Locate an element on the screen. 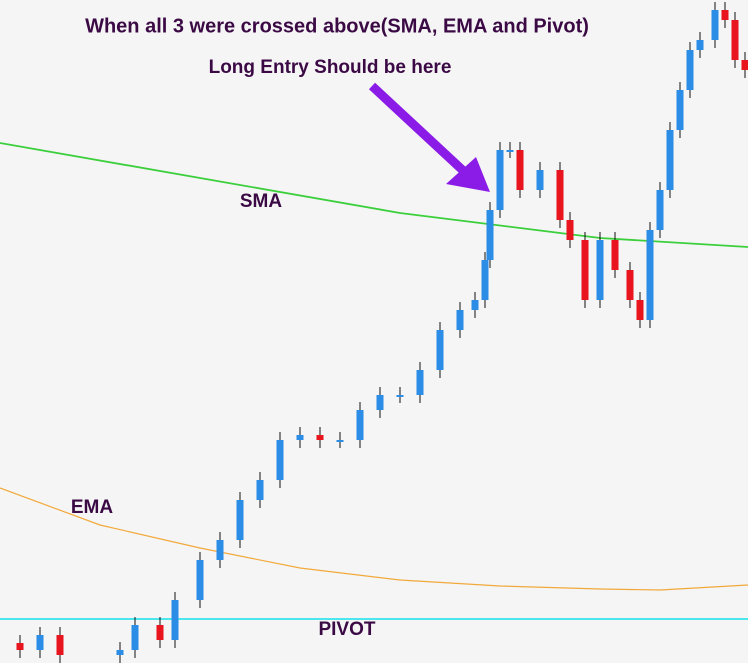 The image size is (748, 663). line-label: PIVOT is located at coordinates (346, 629).